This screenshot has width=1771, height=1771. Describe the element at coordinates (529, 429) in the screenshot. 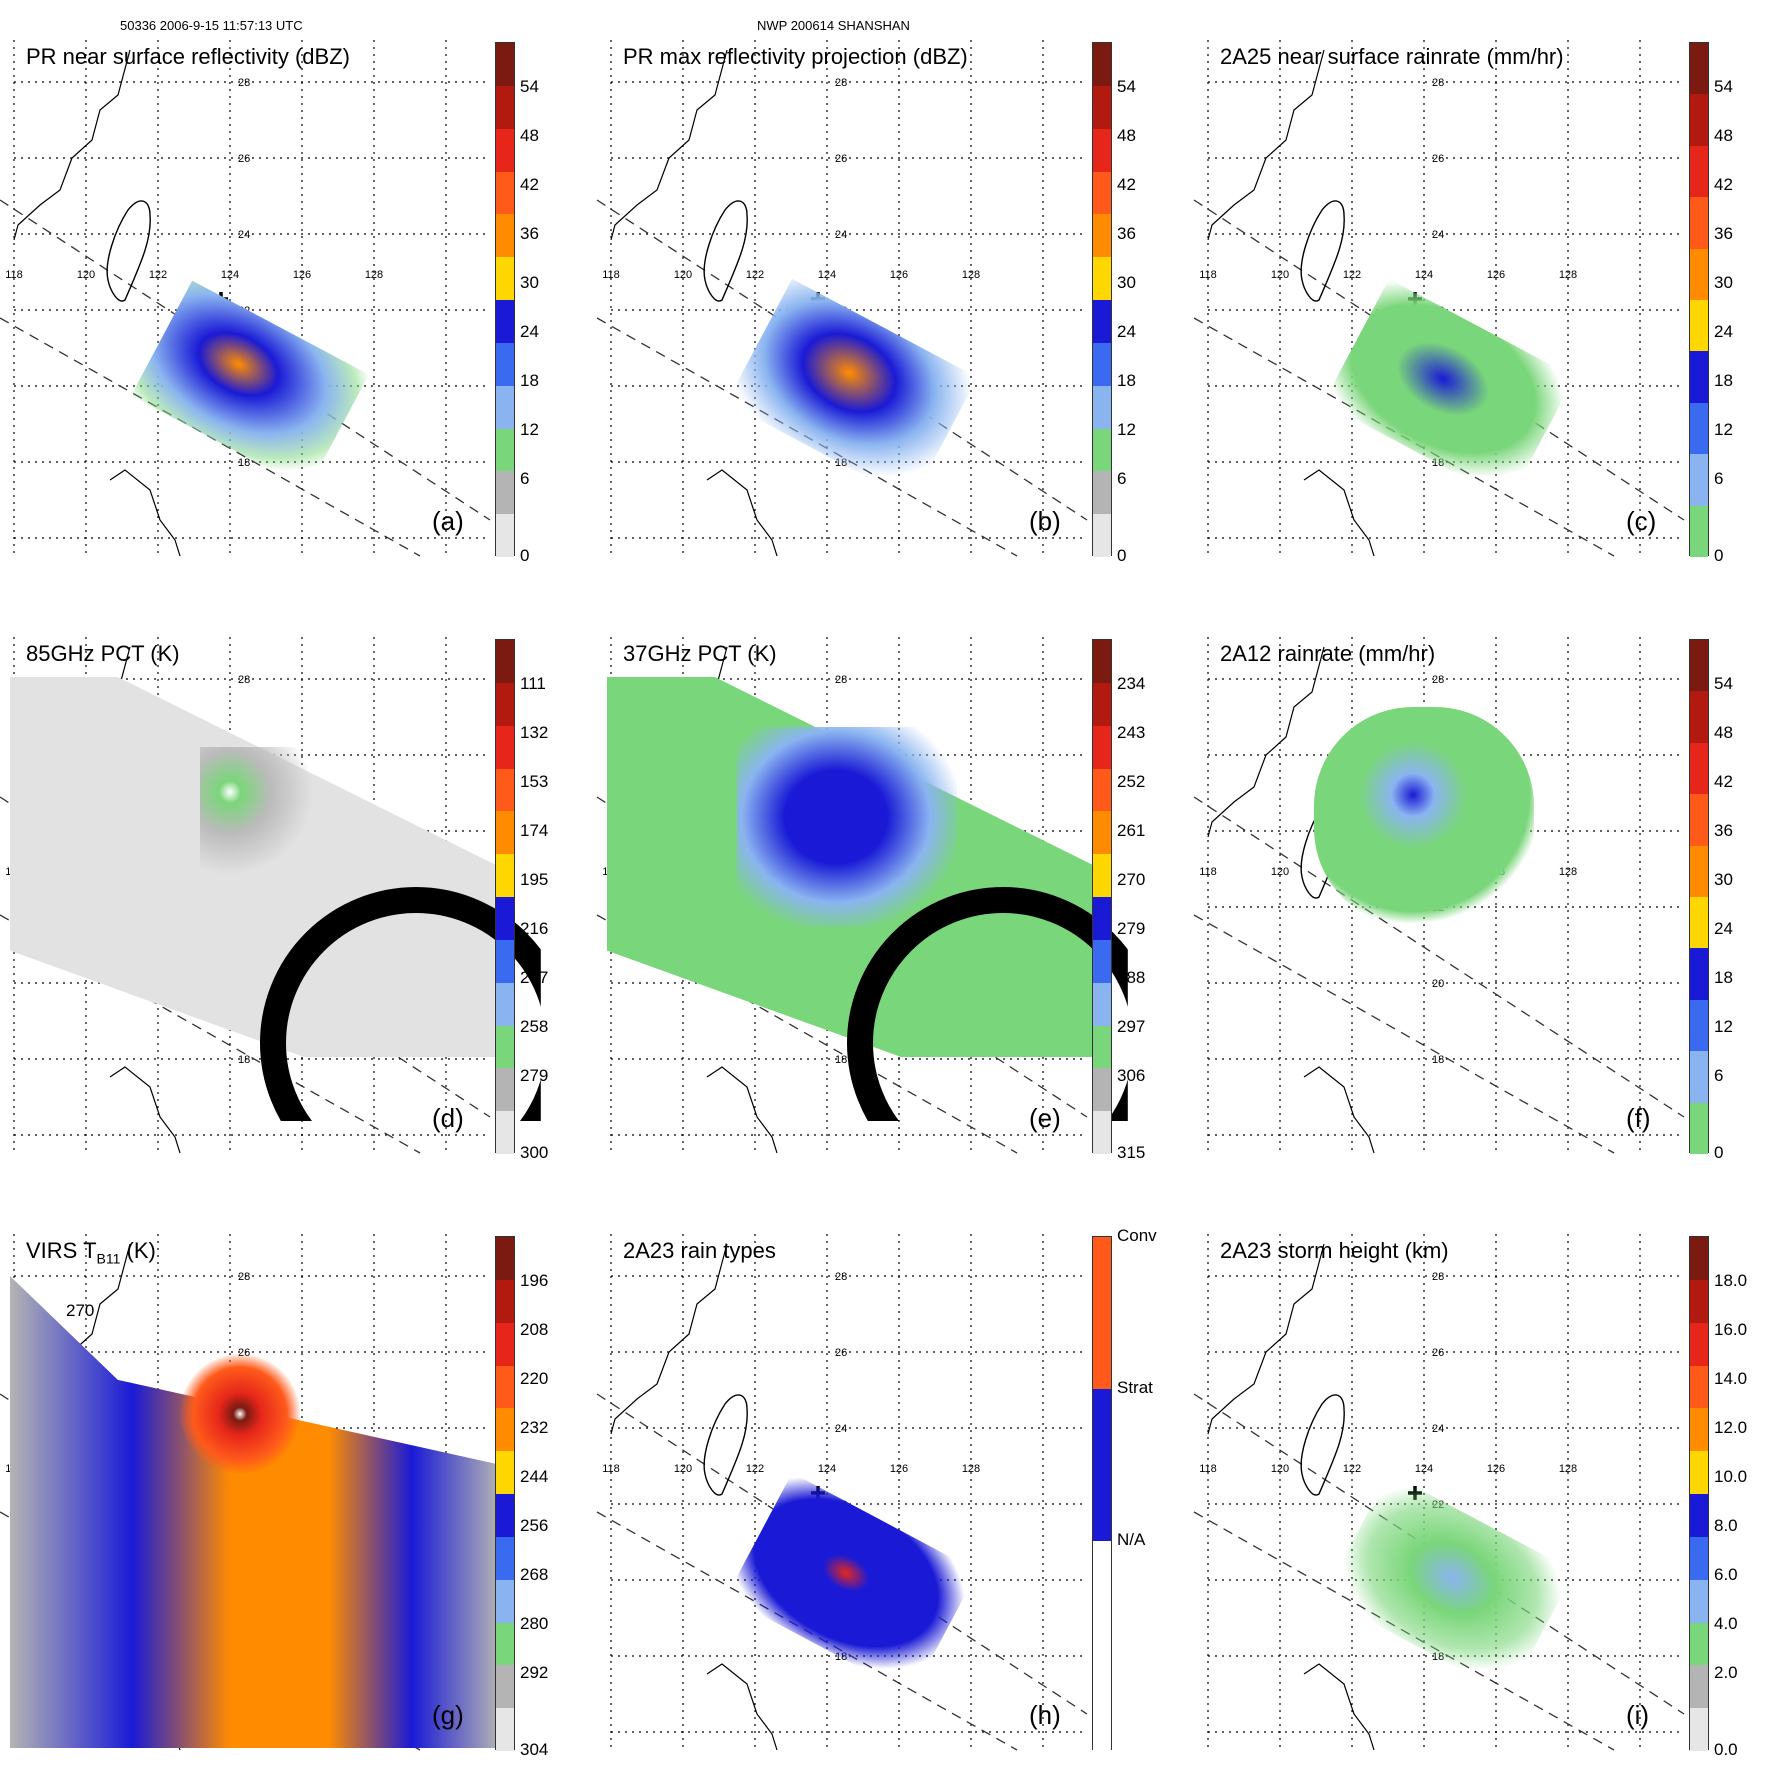

I see `colorbar-tick-label: 12` at that location.